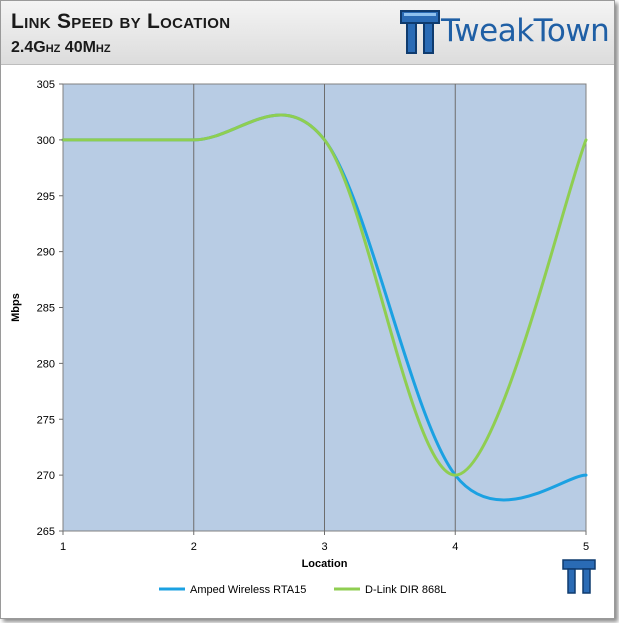  I want to click on x-tick-label: 2, so click(194, 547).